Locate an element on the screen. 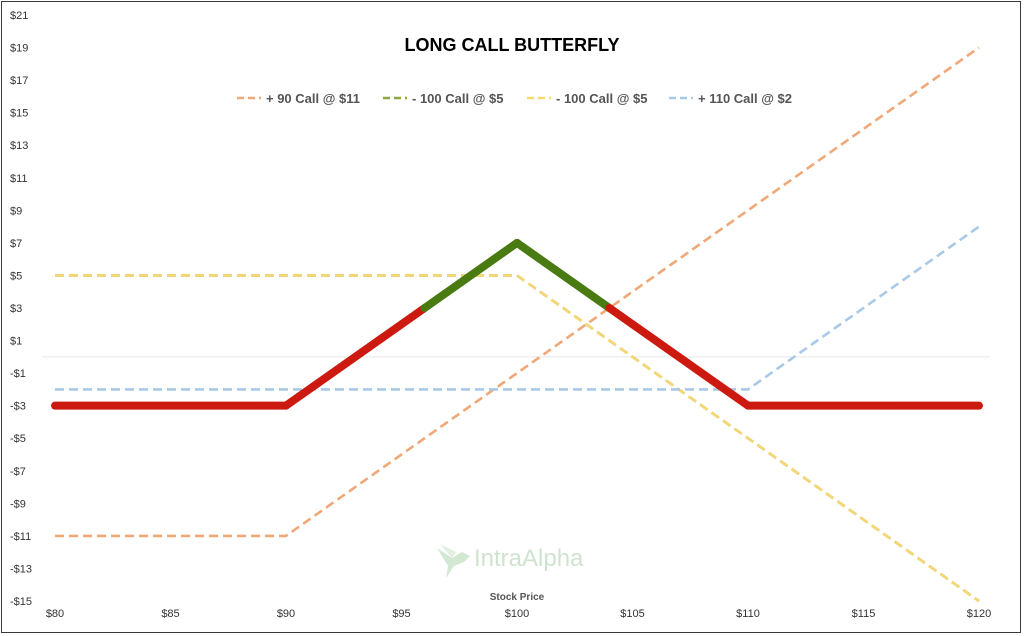 Image resolution: width=1024 pixels, height=636 pixels. y-tick-label: $7 is located at coordinates (16, 244).